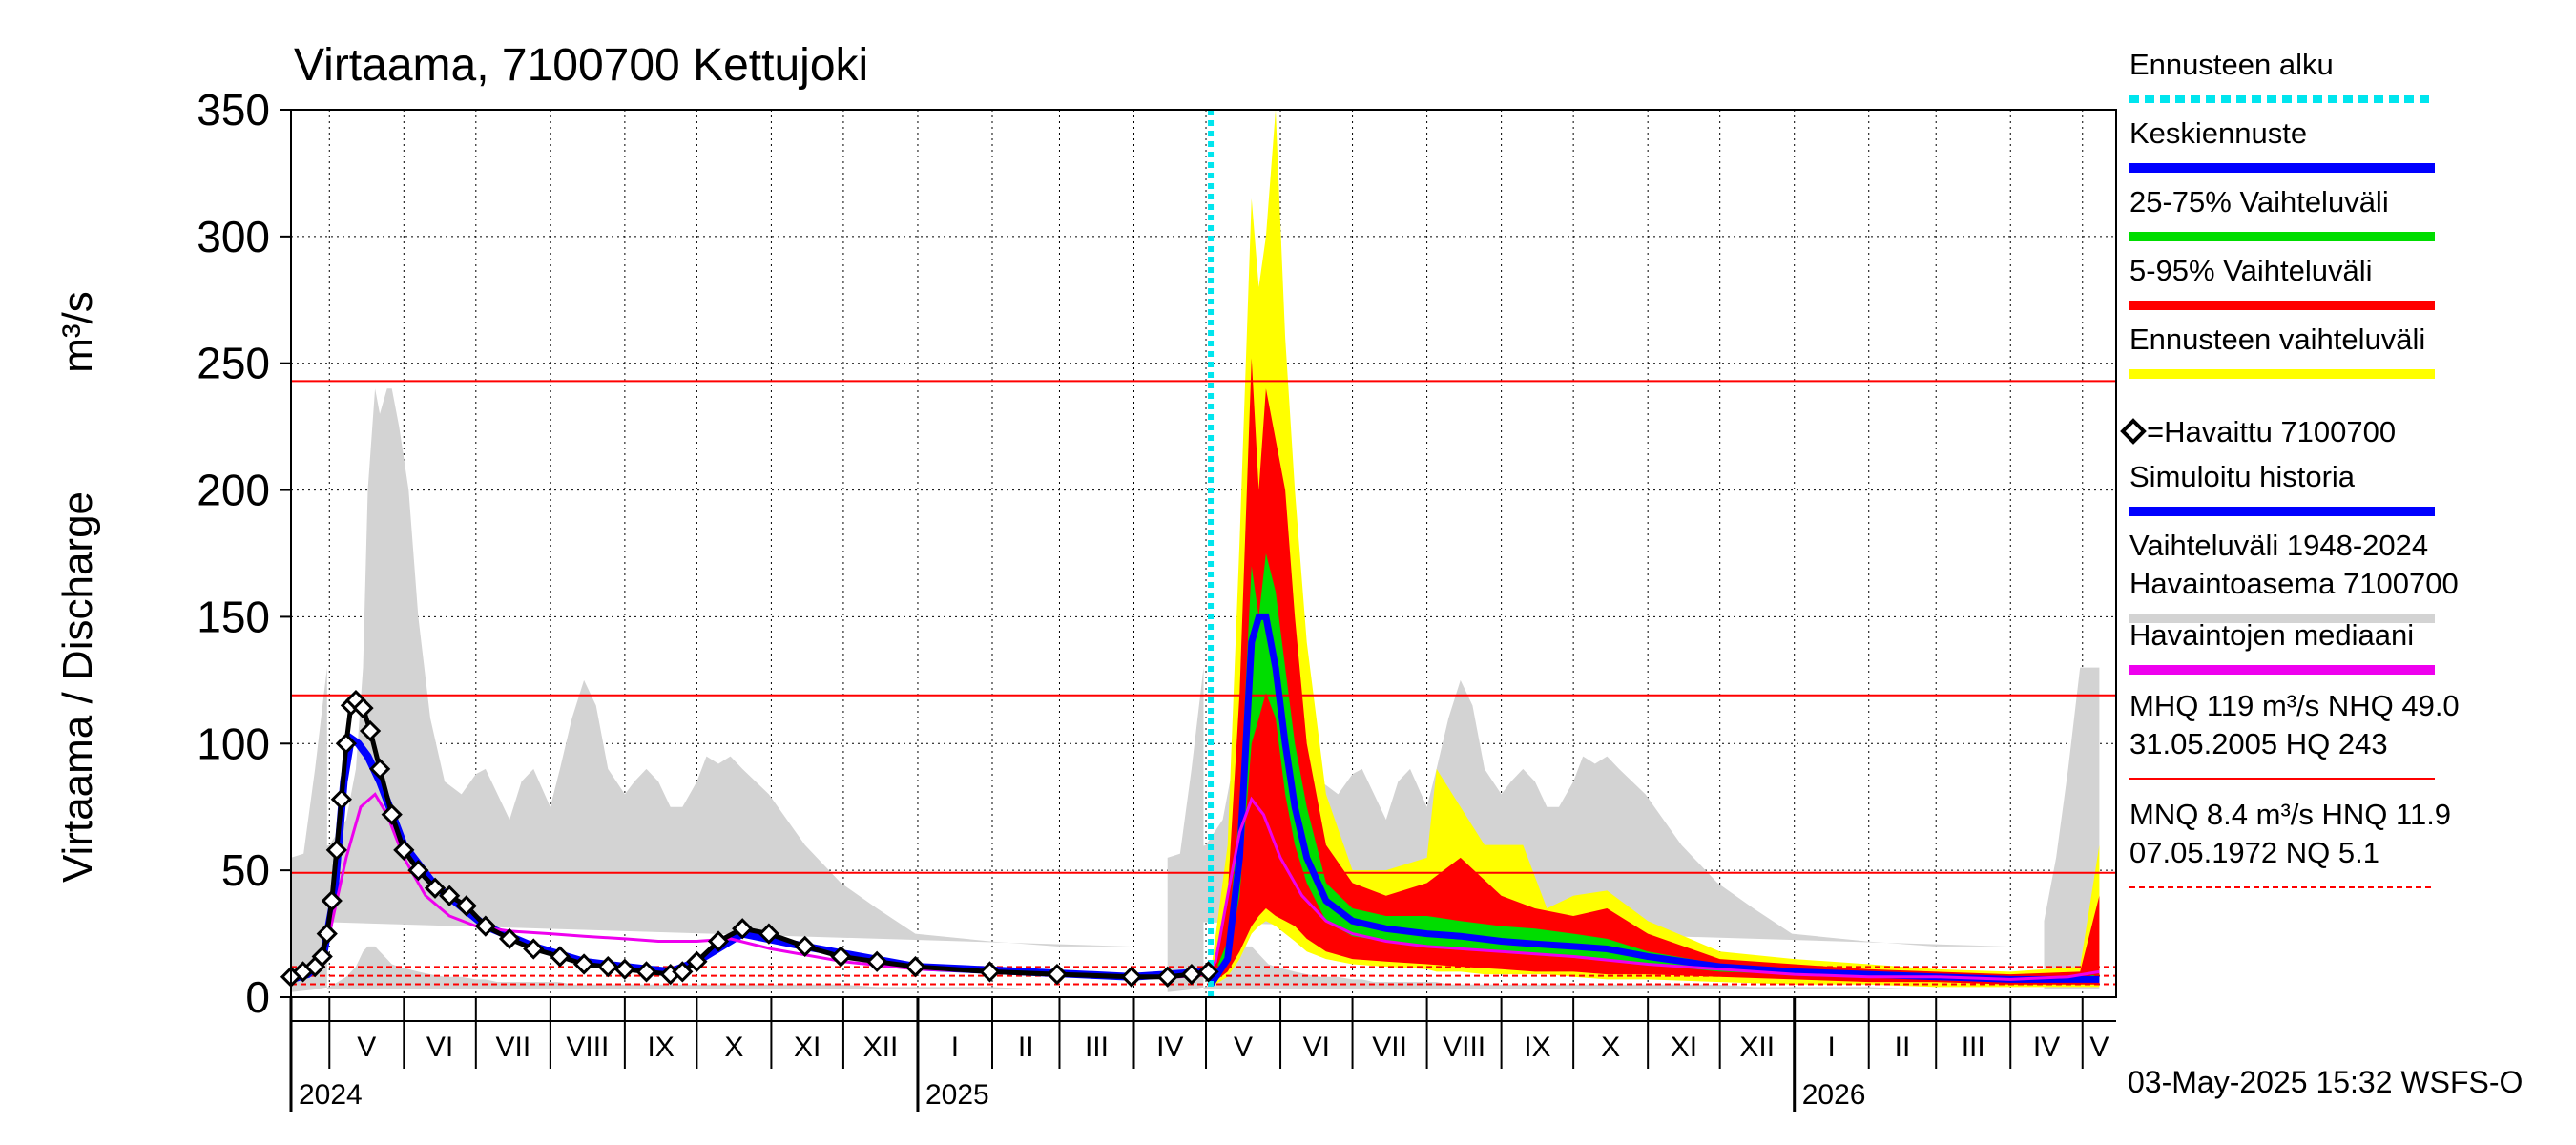  I want to click on legend-label: Vaihteluväli 1948-2024, so click(2278, 546).